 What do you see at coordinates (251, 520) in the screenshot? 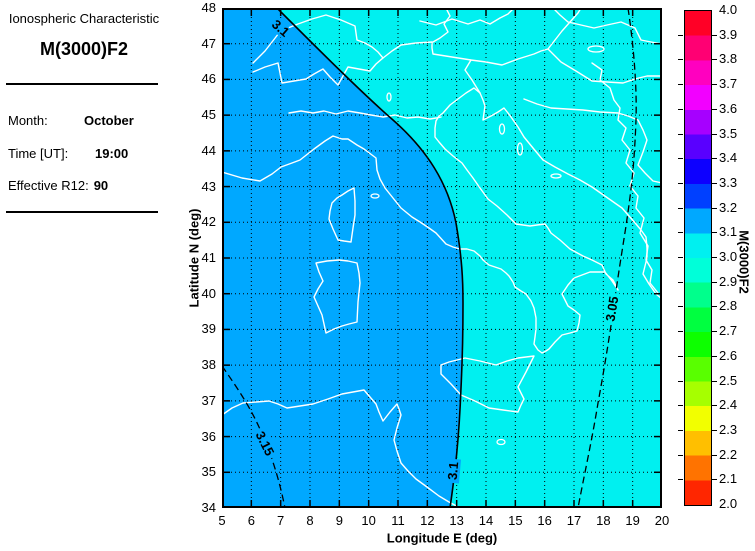
I see `x-tick-label: 6` at bounding box center [251, 520].